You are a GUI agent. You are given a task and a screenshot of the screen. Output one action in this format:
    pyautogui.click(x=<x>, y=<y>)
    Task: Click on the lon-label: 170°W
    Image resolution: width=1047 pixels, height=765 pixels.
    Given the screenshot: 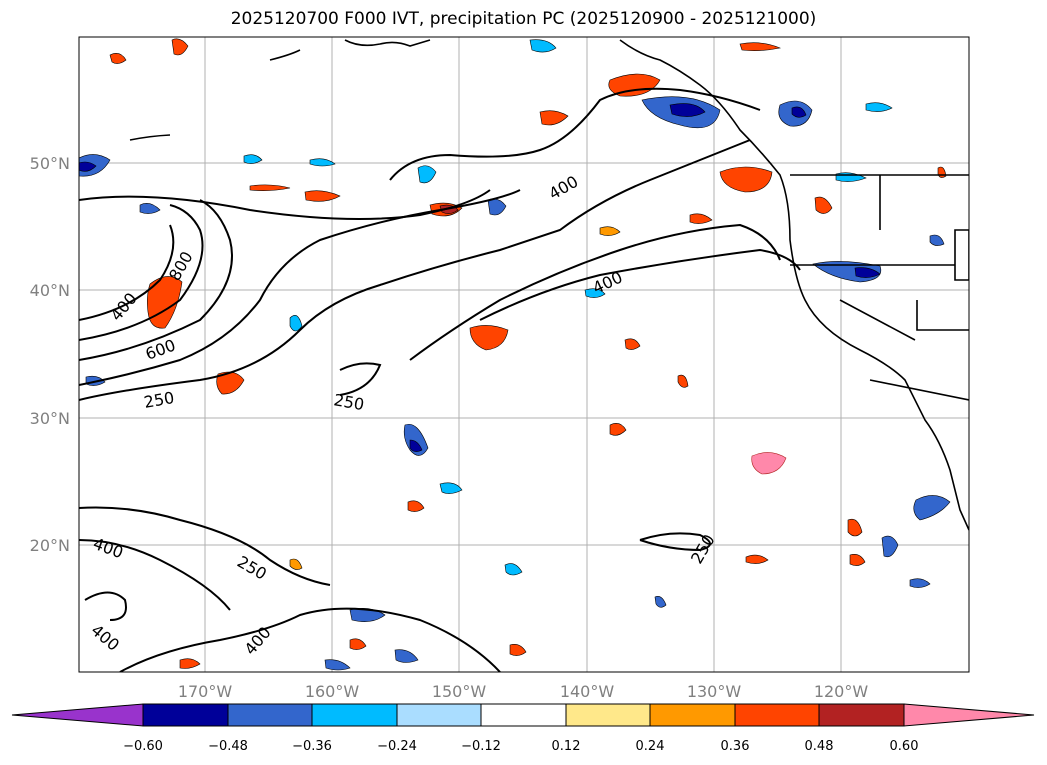 What is the action you would take?
    pyautogui.click(x=205, y=691)
    